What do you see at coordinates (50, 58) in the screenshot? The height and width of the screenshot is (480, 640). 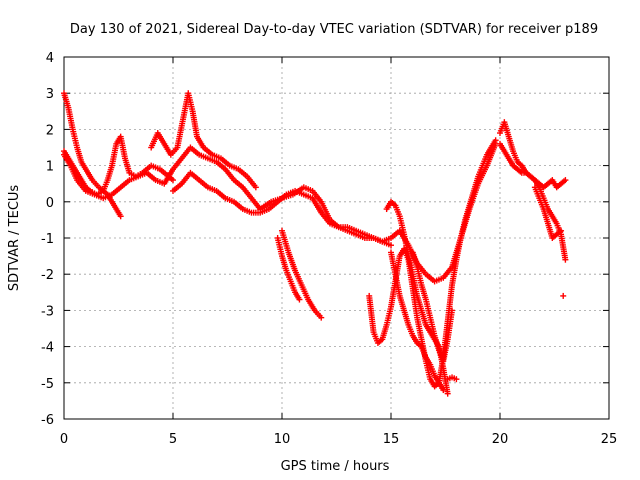 I see `y-tick-label: 4` at bounding box center [50, 58].